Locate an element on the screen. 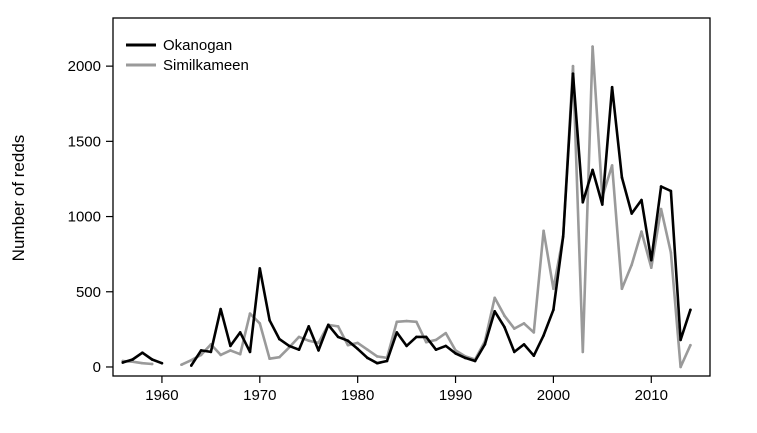 The height and width of the screenshot is (433, 757). x-tick-label: 1960 is located at coordinates (161, 395).